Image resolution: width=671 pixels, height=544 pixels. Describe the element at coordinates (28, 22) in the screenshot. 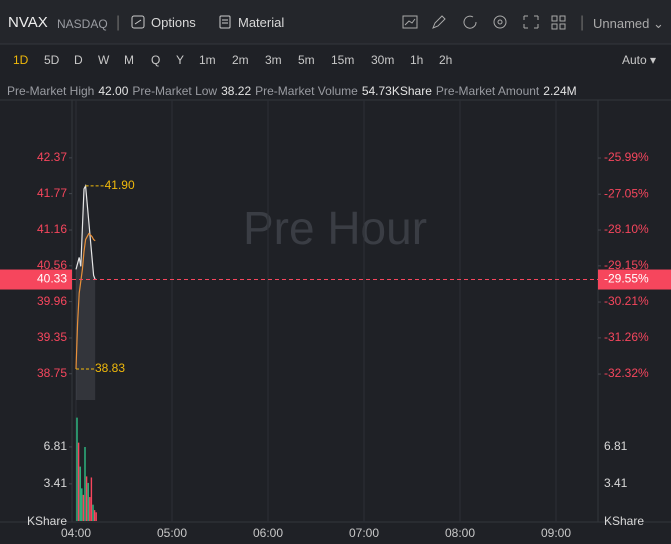

I see `symbol: NVAX` at that location.